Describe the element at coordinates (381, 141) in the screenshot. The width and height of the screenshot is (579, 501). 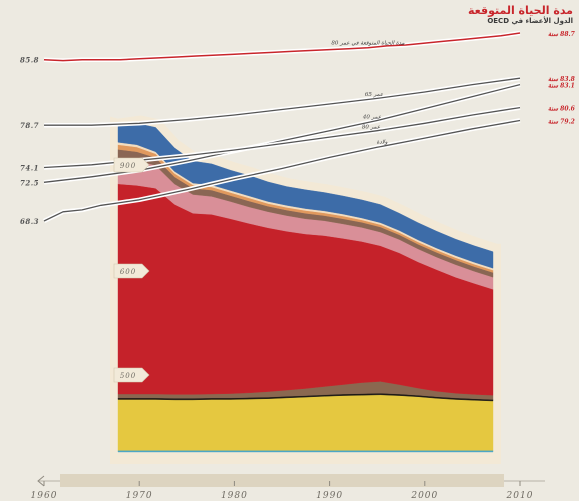
I see `series-name-label: ولادة` at that location.